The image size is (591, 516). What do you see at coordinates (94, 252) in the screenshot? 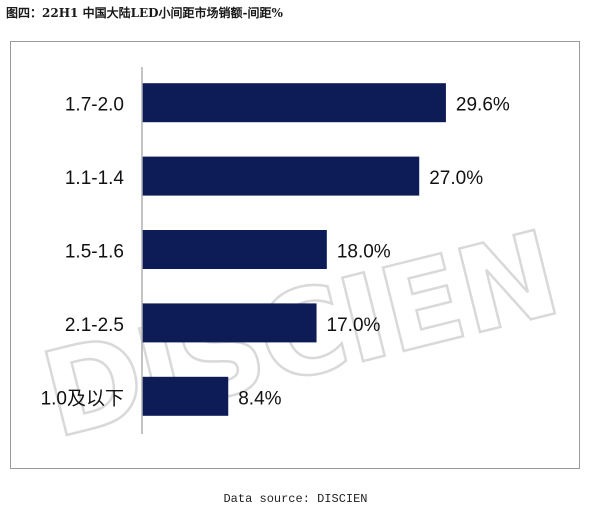
I see `category-label: 1.5-1.6` at bounding box center [94, 252].